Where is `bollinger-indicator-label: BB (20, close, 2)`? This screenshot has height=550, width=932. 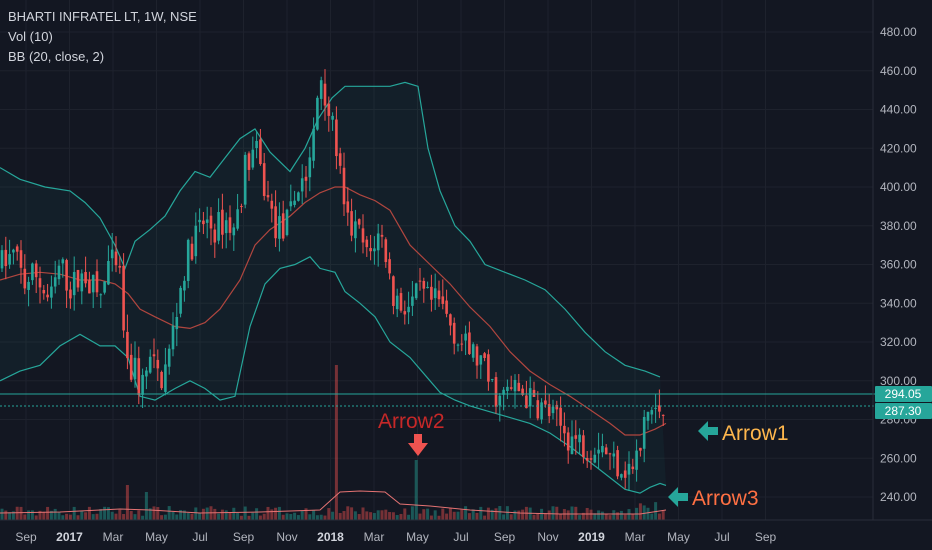 bollinger-indicator-label: BB (20, close, 2) is located at coordinates (56, 56).